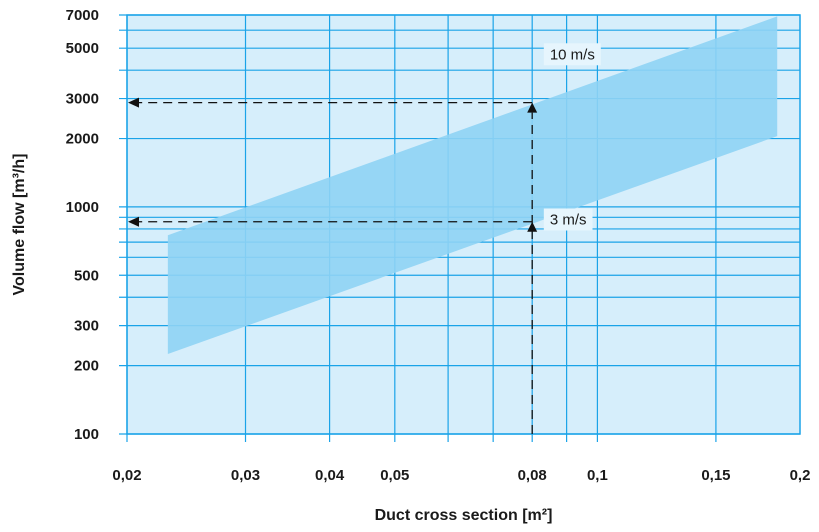  Describe the element at coordinates (572, 137) in the screenshot. I see `speed-labels: 10 m/s 3 m/s` at that location.